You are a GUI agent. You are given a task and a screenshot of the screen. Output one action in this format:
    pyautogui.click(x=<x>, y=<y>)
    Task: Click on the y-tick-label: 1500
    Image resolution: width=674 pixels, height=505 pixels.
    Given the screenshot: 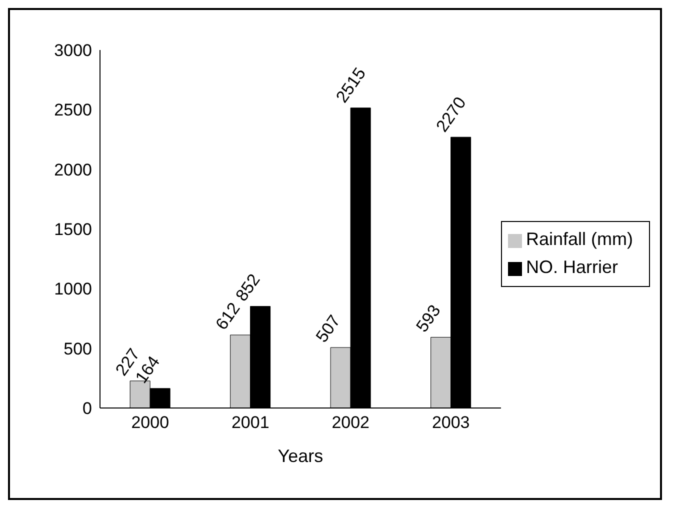 What is the action you would take?
    pyautogui.click(x=73, y=230)
    